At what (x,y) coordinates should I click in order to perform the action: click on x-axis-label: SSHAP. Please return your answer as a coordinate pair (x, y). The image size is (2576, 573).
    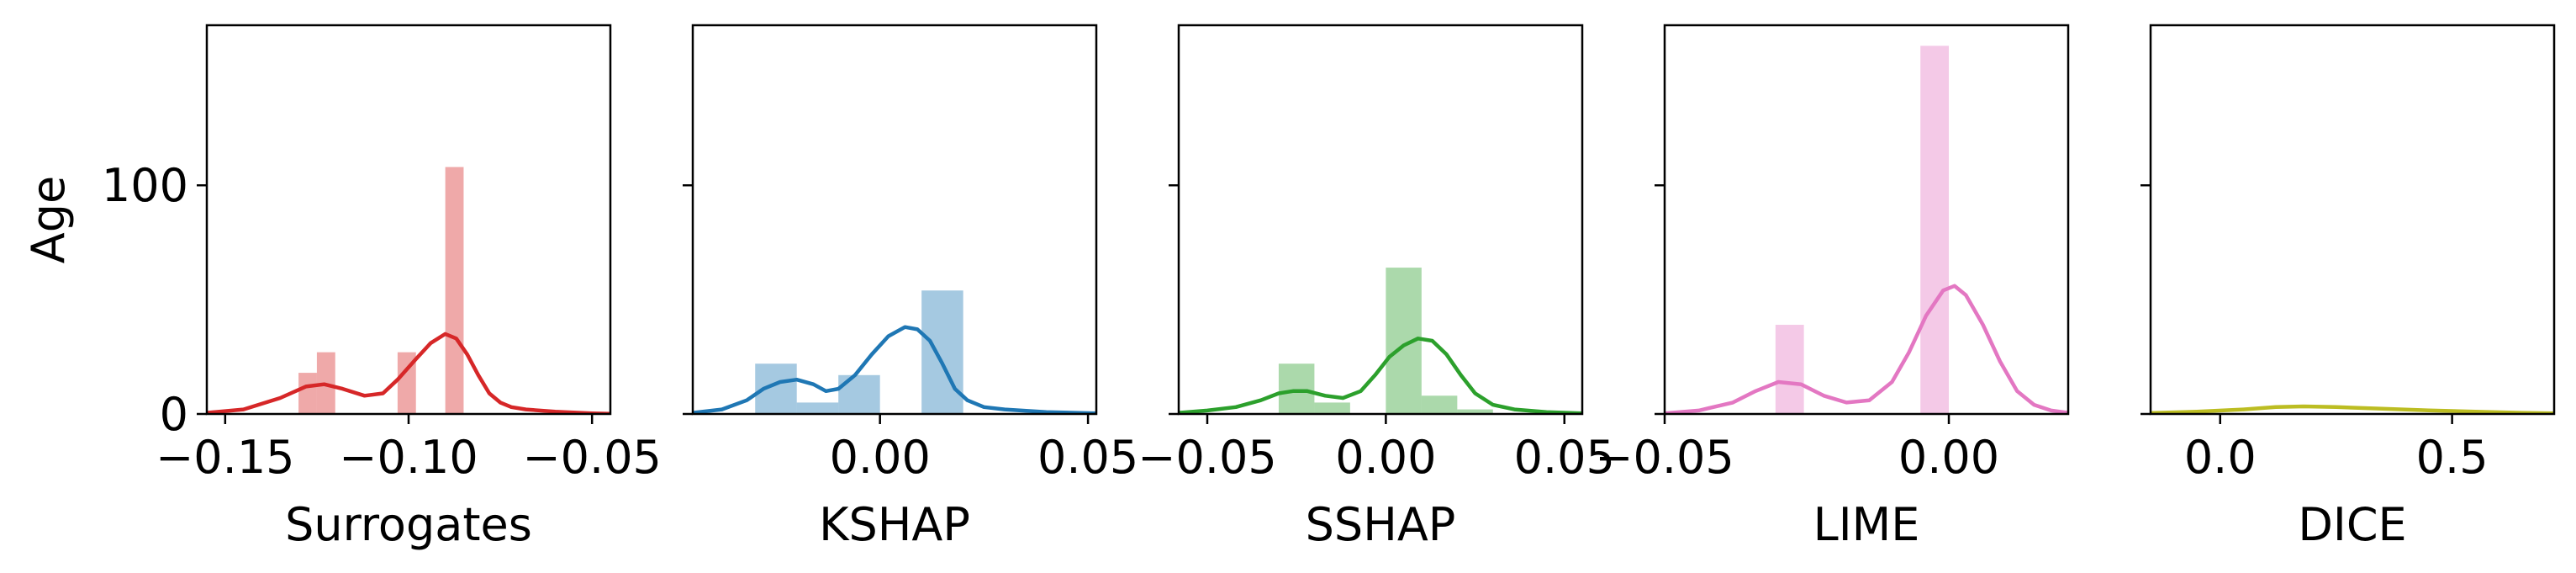
    Looking at the image, I should click on (1381, 524).